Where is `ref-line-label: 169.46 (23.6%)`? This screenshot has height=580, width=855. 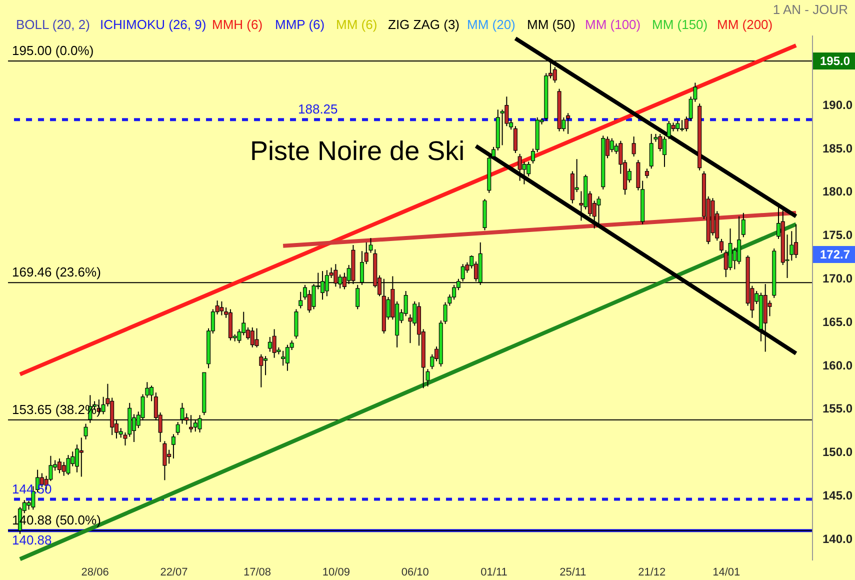 ref-line-label: 169.46 (23.6%) is located at coordinates (56, 272).